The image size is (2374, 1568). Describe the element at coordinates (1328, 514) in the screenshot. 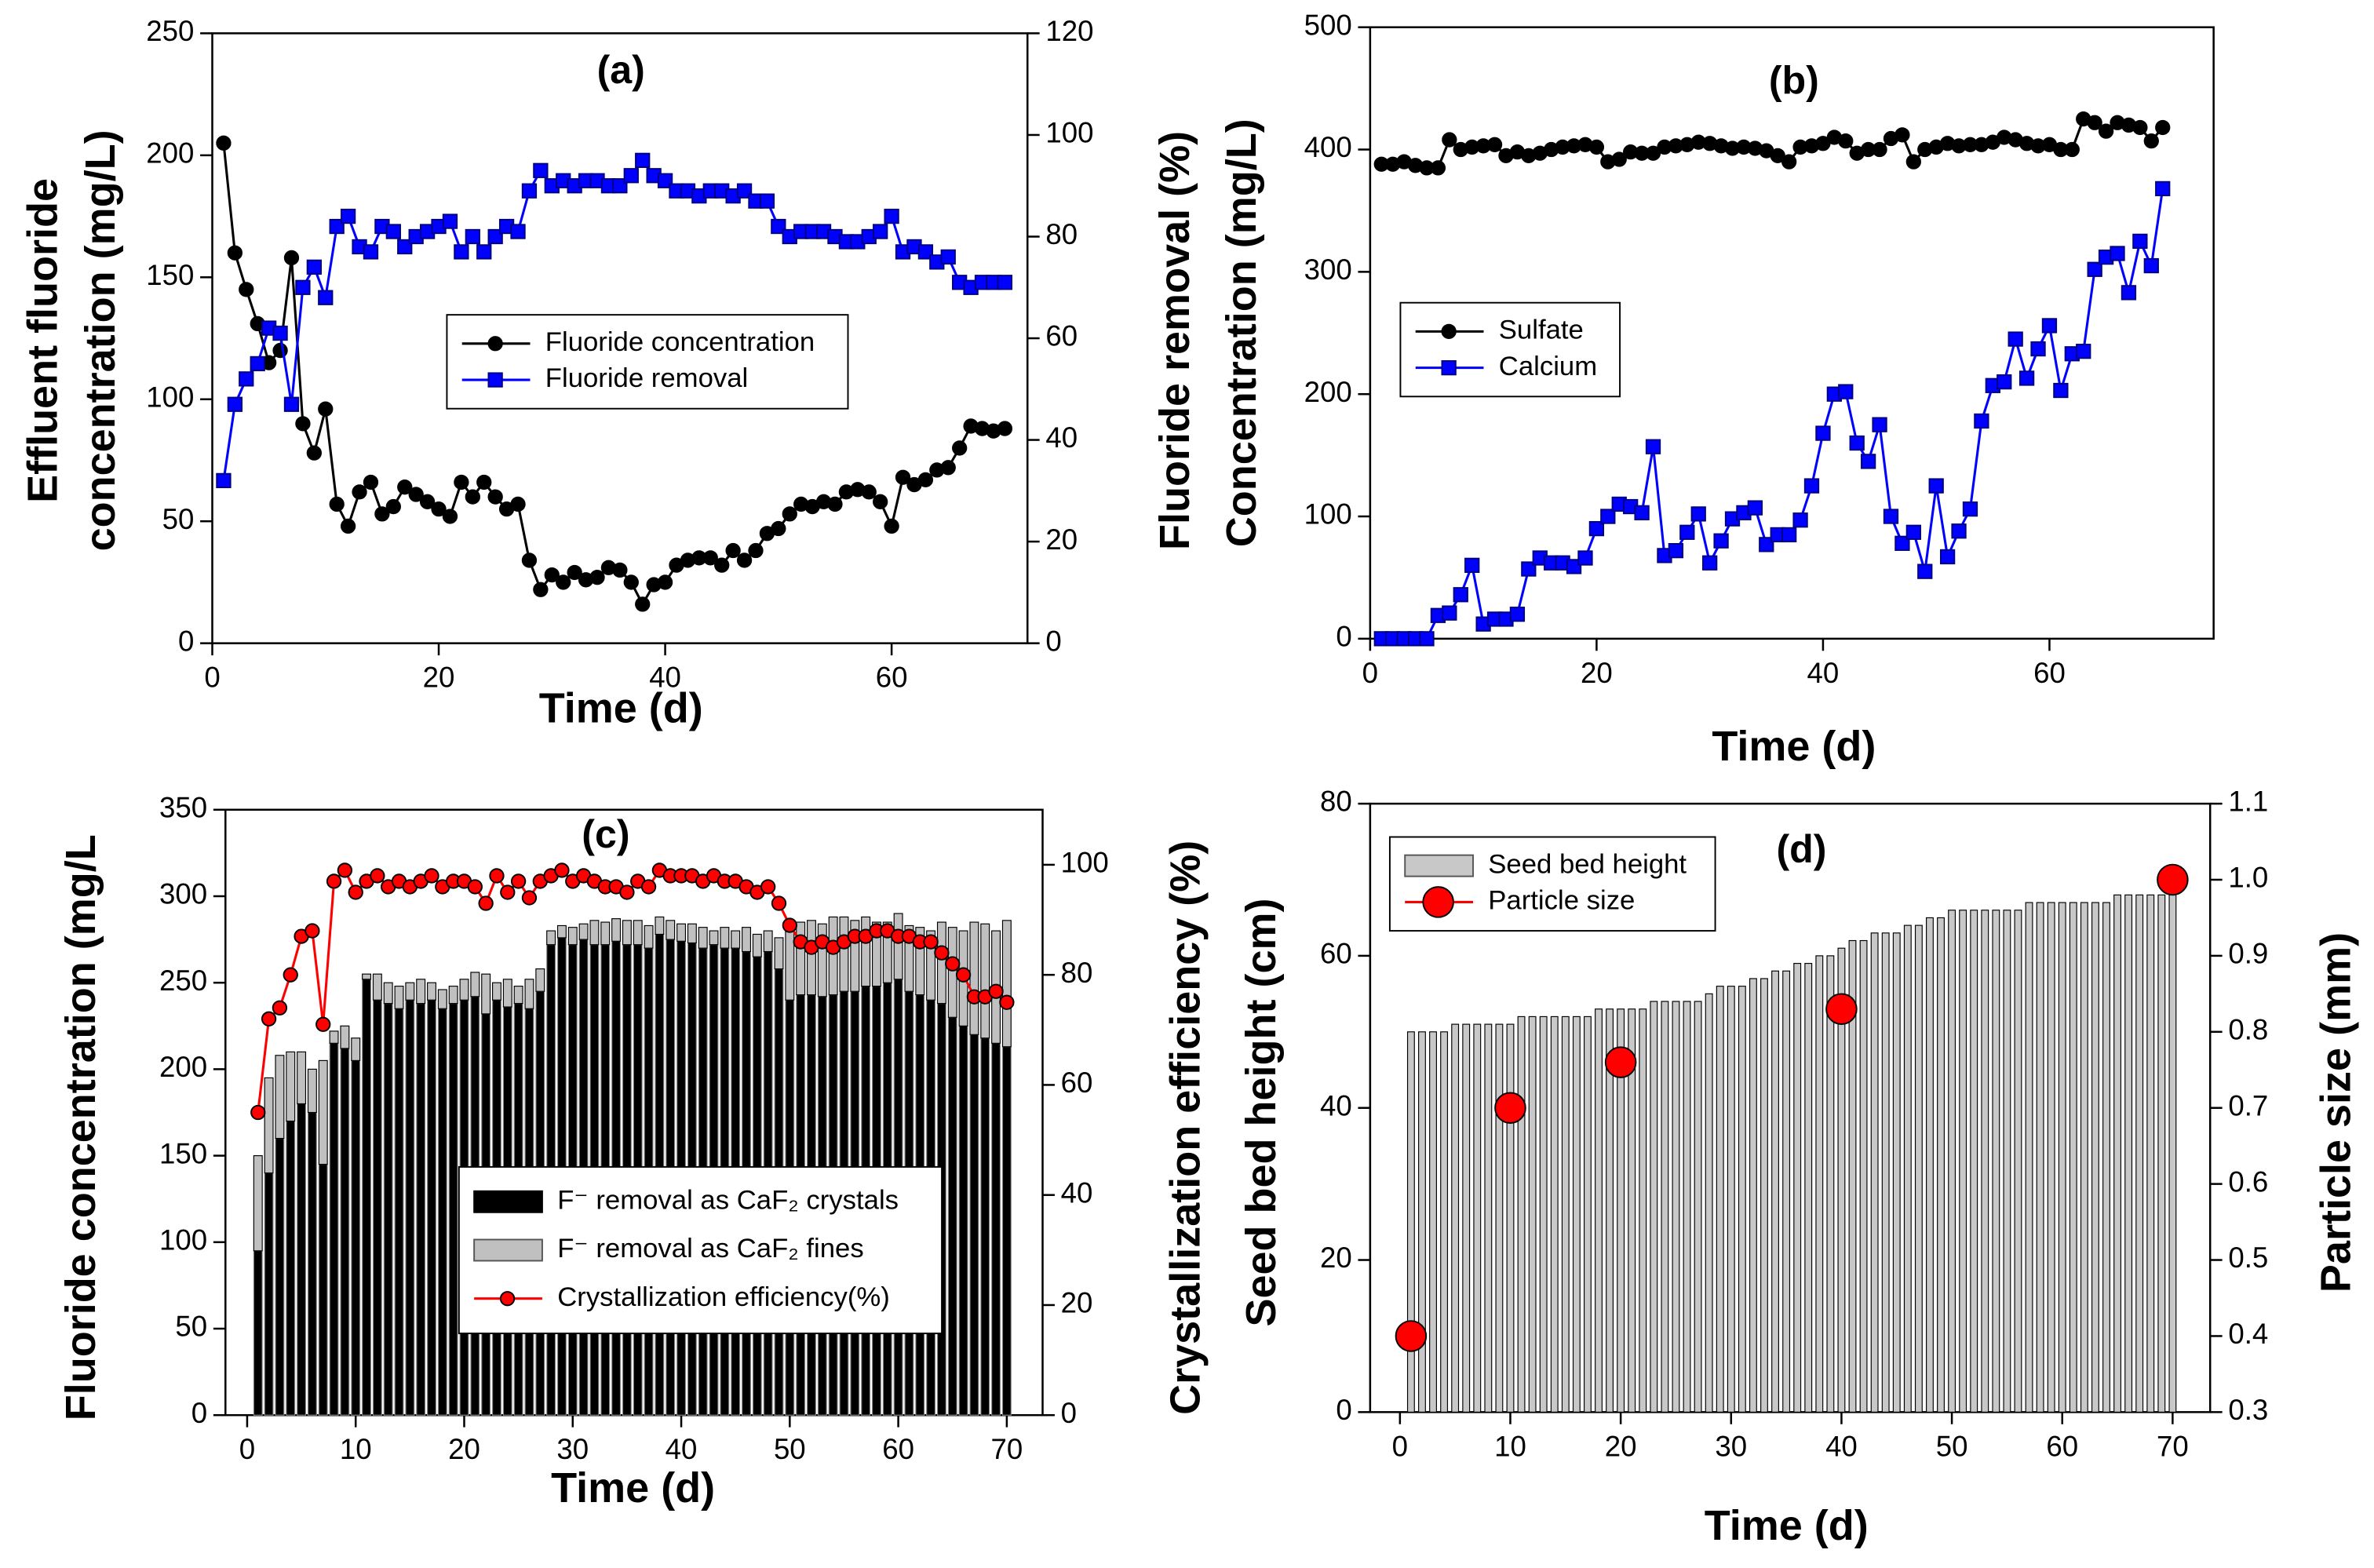

I see `y-tick-label: 100` at that location.